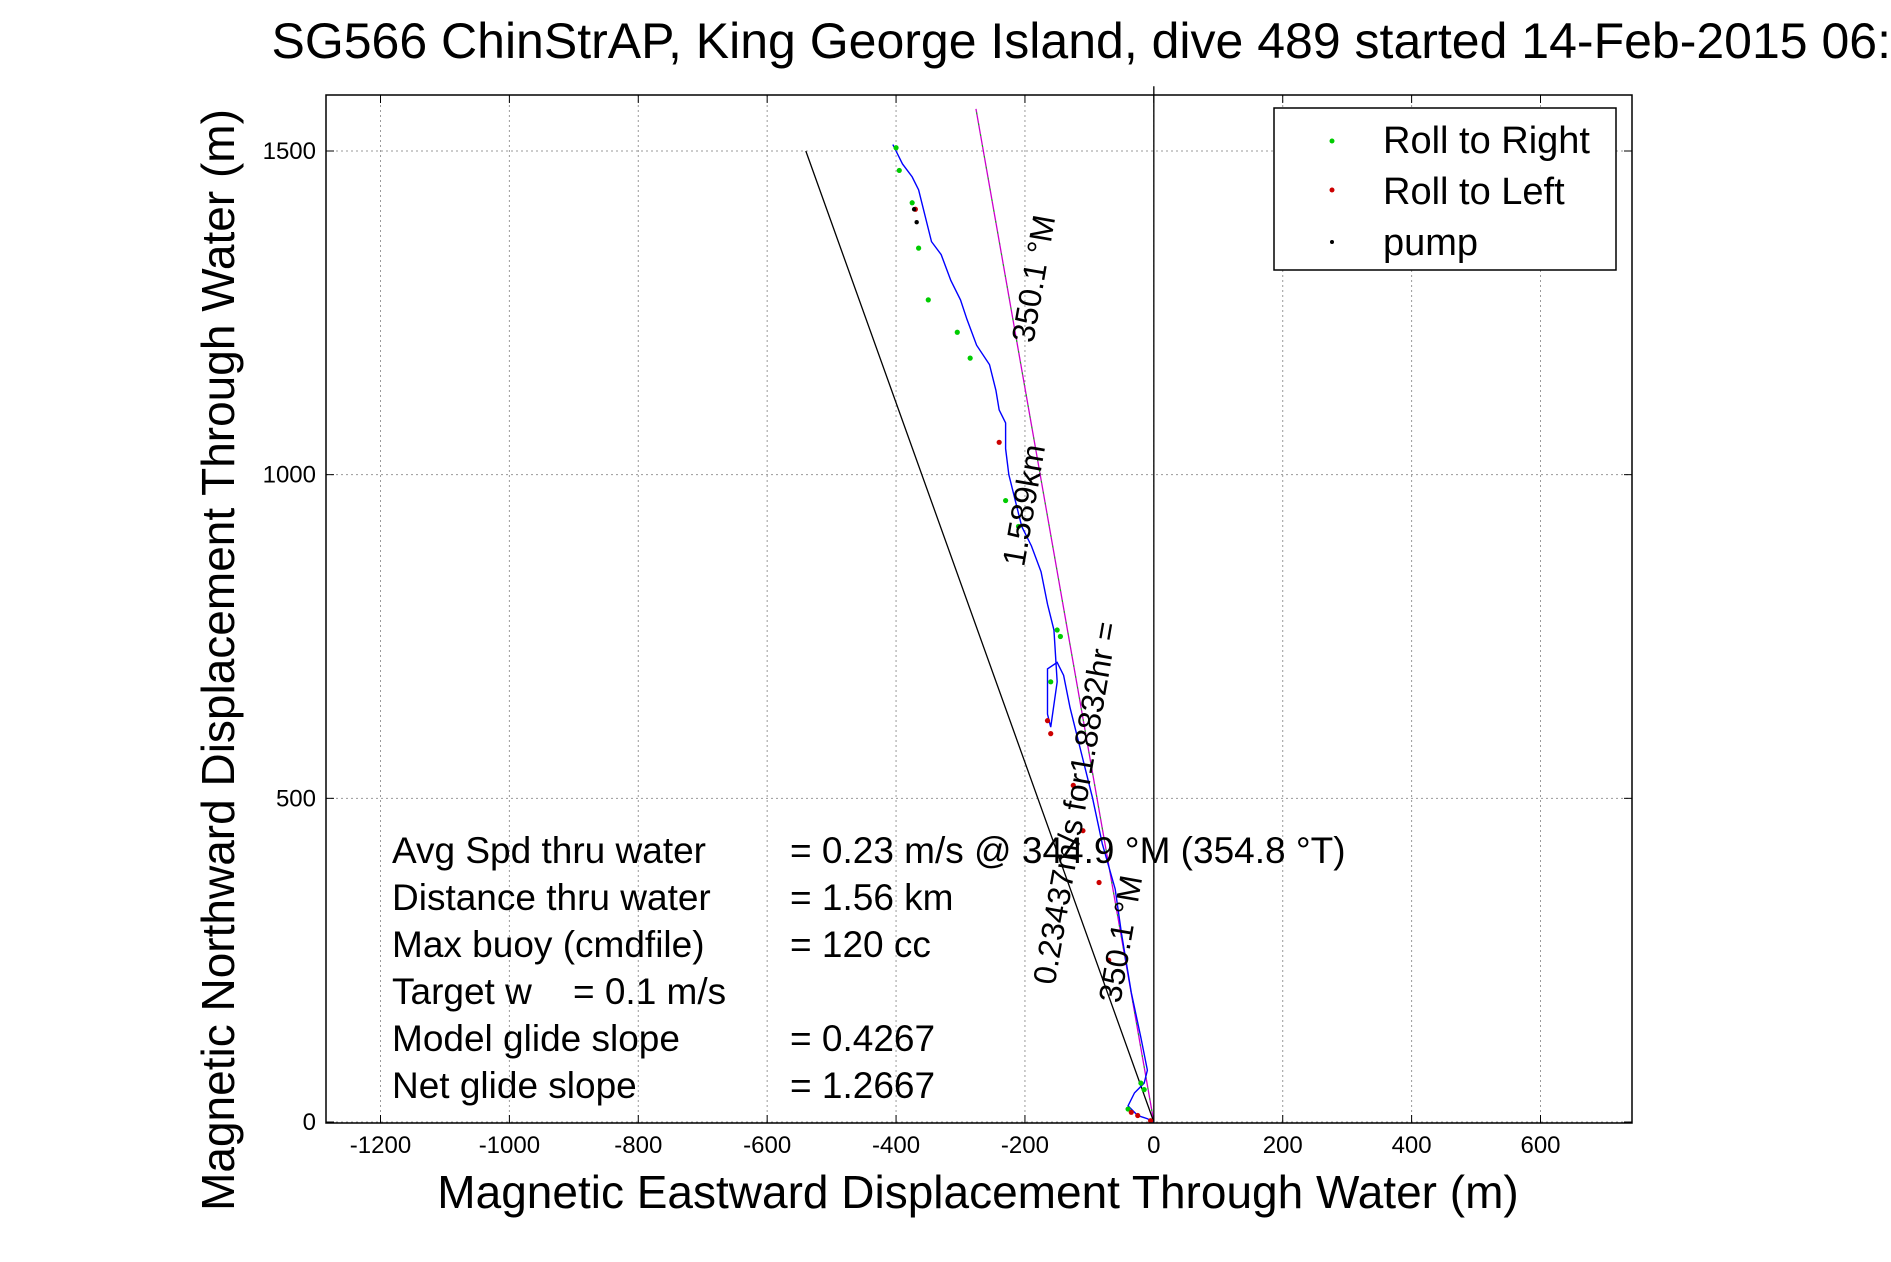 This screenshot has width=1891, height=1262. I want to click on stat-value: = 1.56 km, so click(872, 897).